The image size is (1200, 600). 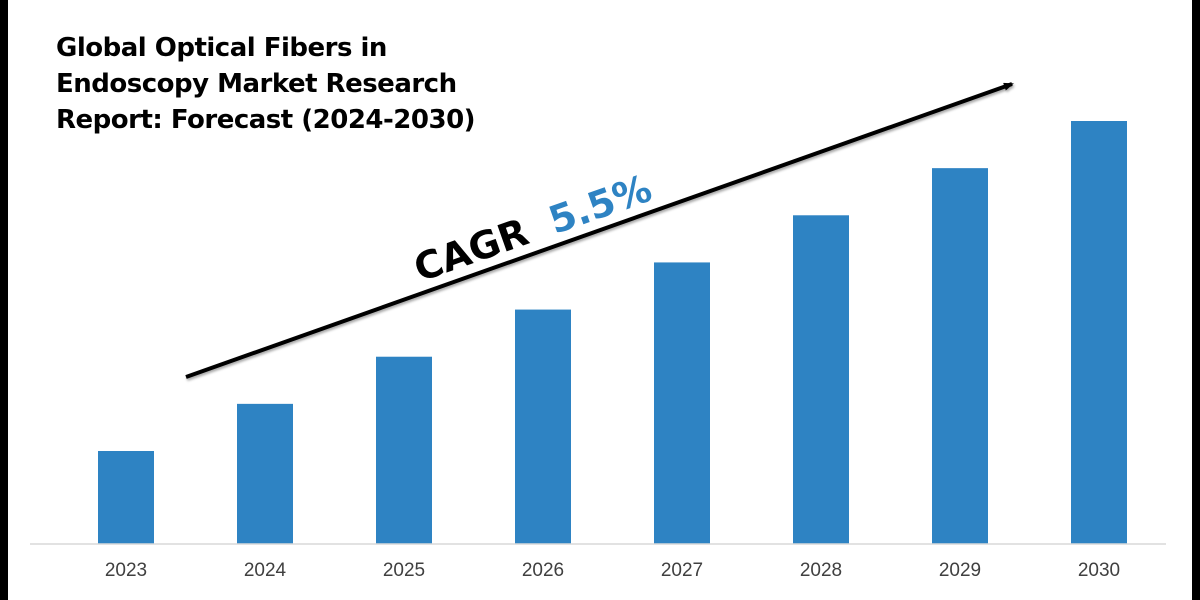 I want to click on bar-2023, so click(x=126, y=497).